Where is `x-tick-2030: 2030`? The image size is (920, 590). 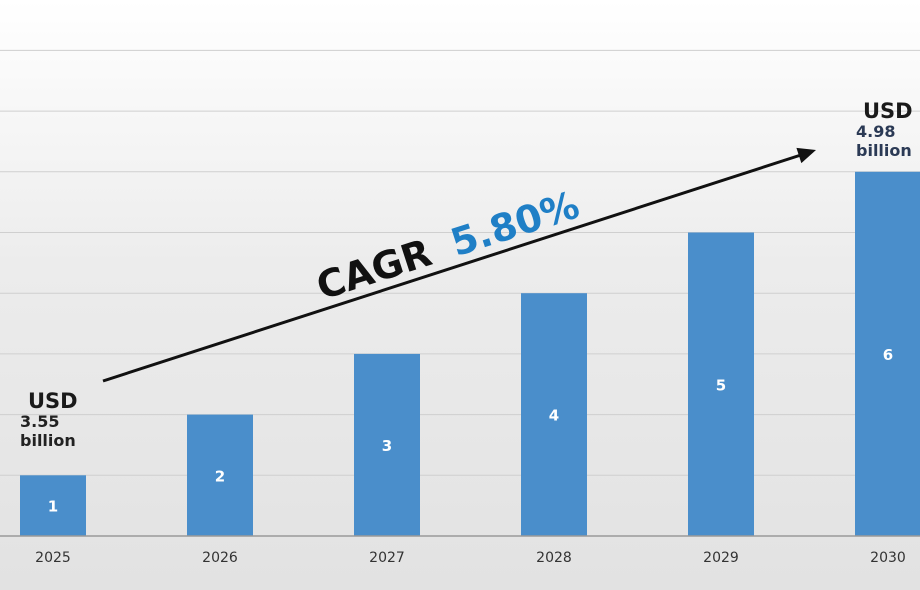
x-tick-2030: 2030 is located at coordinates (888, 558).